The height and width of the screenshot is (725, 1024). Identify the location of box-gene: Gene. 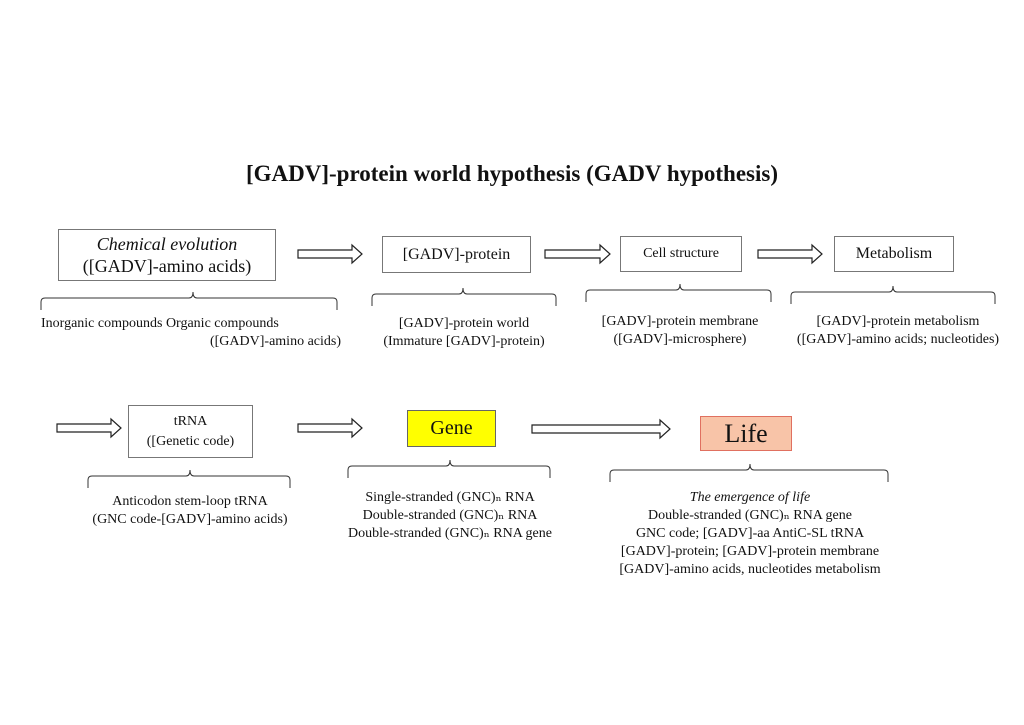
(451, 428).